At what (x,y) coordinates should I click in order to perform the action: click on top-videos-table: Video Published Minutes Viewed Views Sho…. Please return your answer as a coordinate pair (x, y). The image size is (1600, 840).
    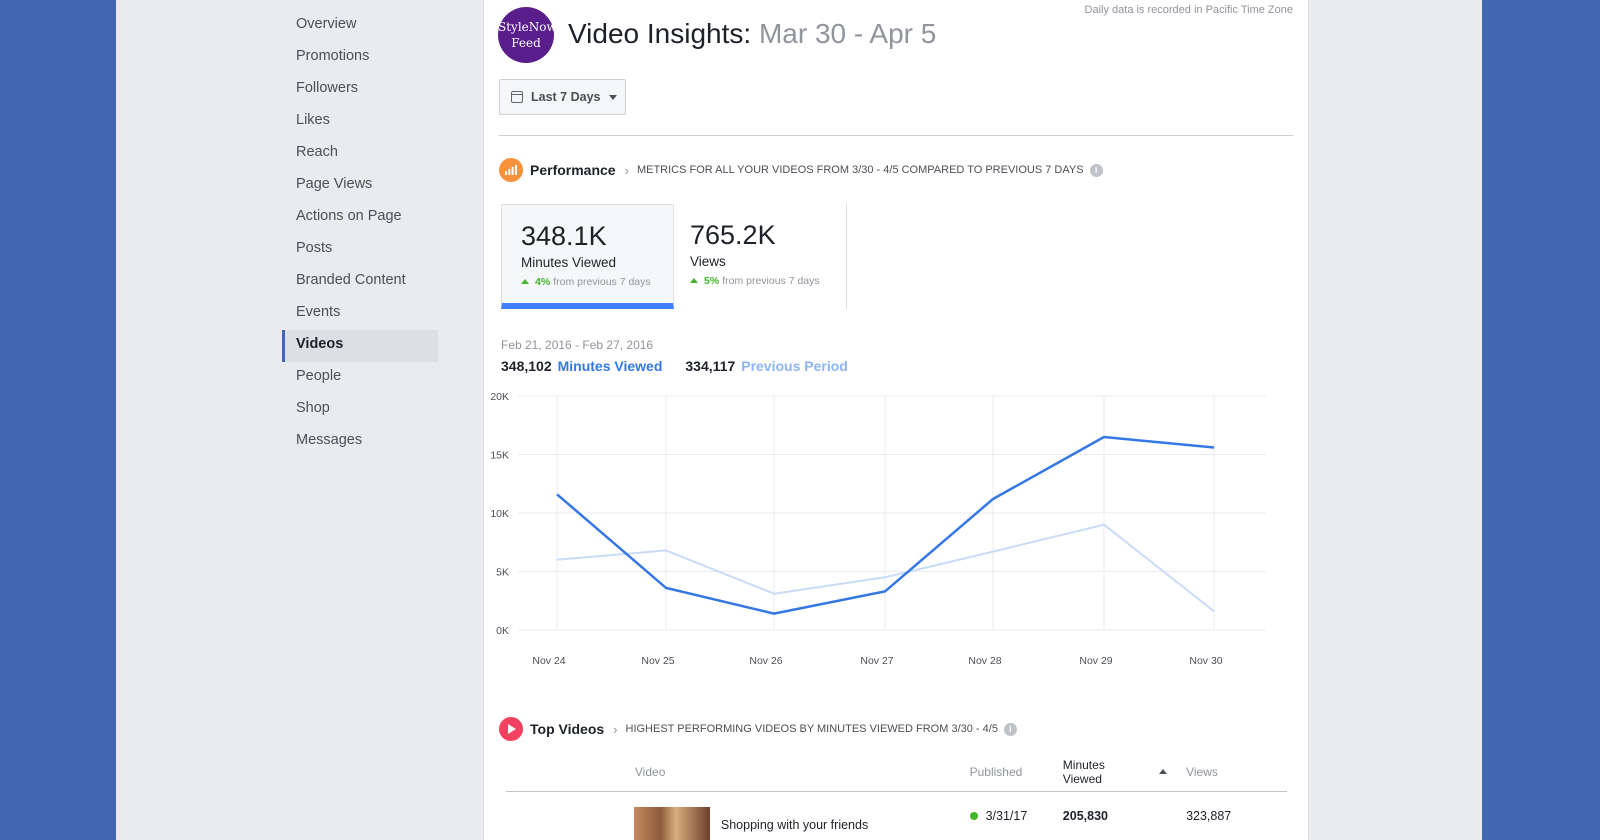
    Looking at the image, I should click on (896, 796).